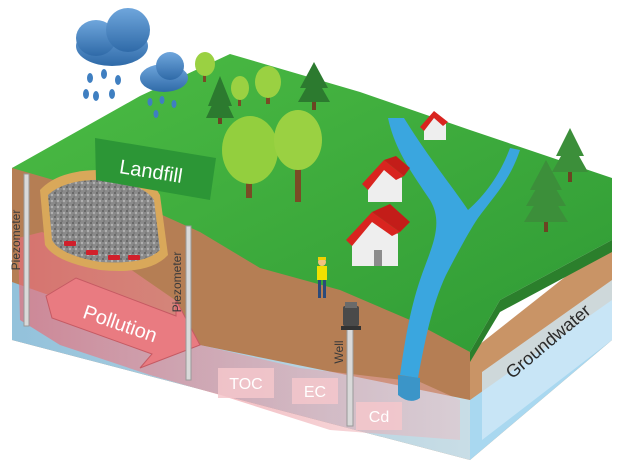  What do you see at coordinates (541, 301) in the screenshot?
I see `grass-edge` at bounding box center [541, 301].